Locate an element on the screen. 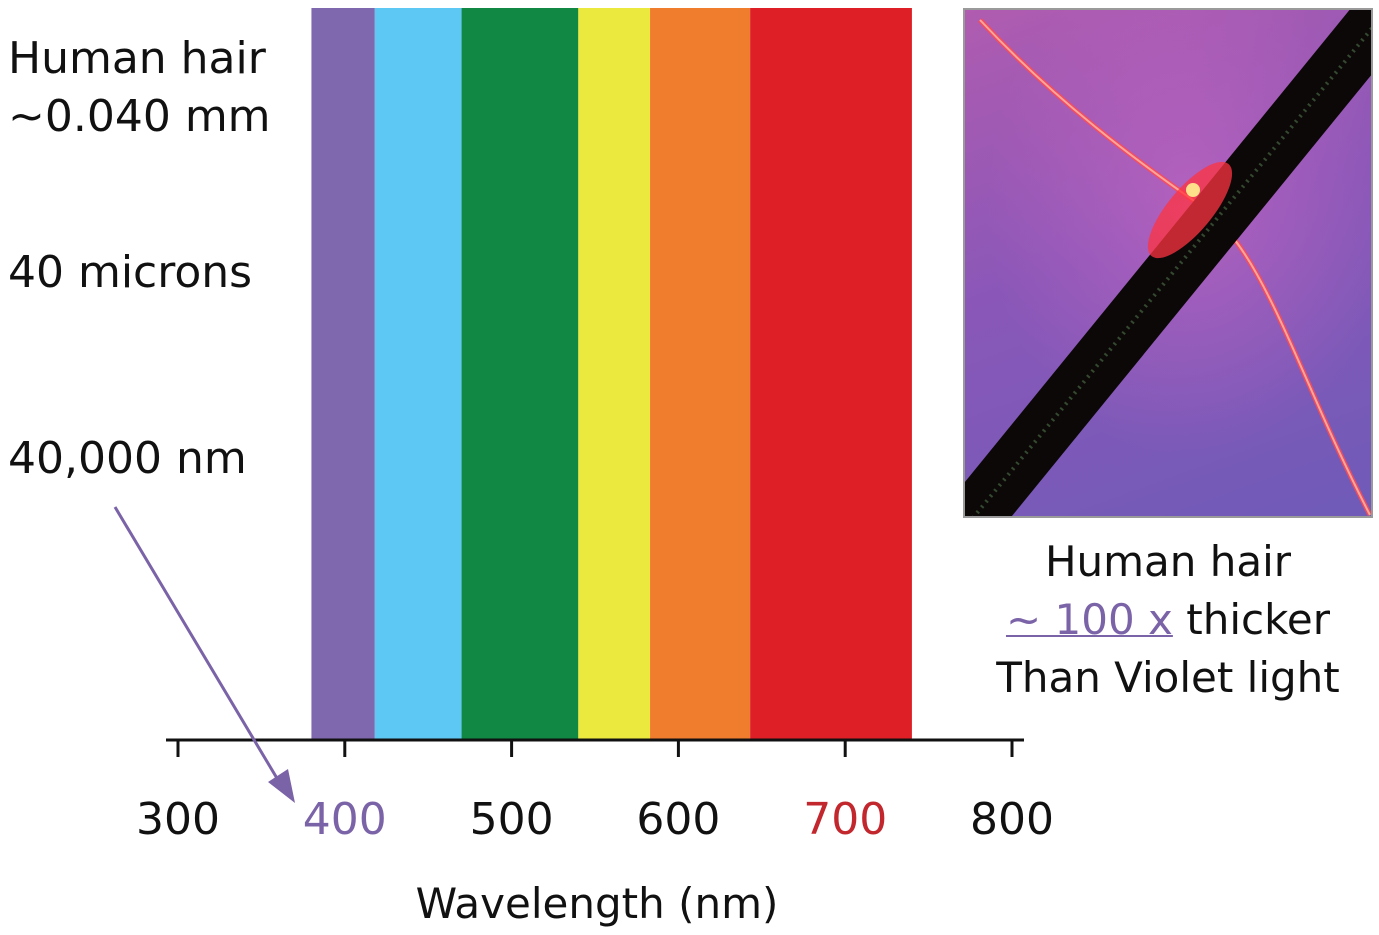  tick-labels: 300 400 500 600 700 800 is located at coordinates (595, 819).